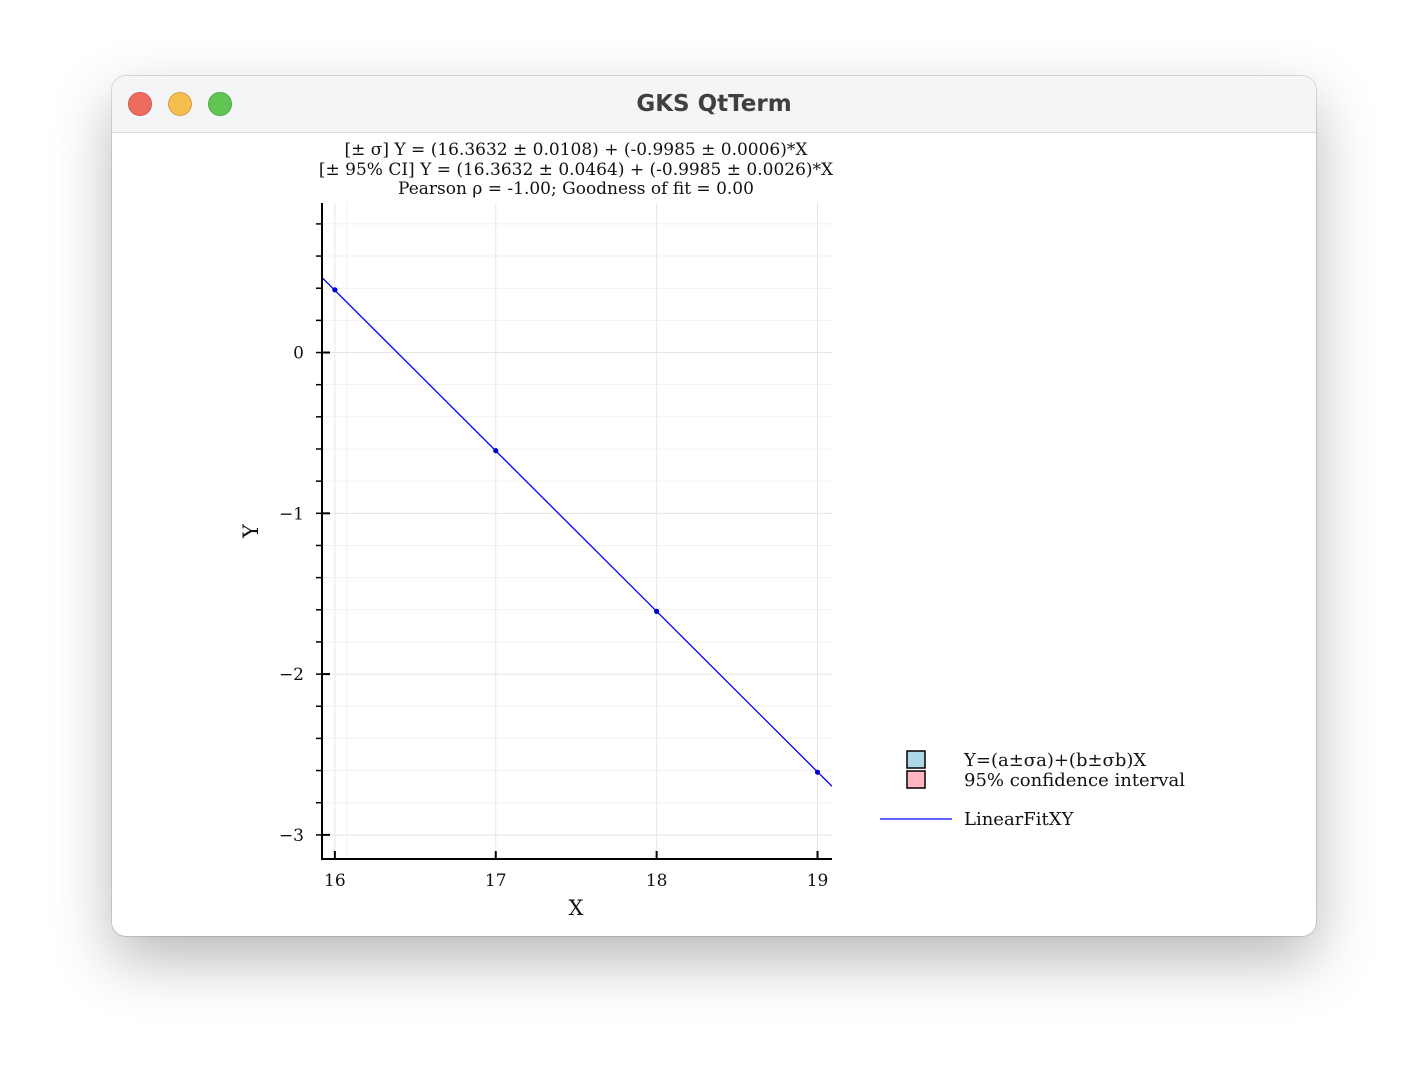 Image resolution: width=1428 pixels, height=1084 pixels. What do you see at coordinates (657, 881) in the screenshot?
I see `x-tick-label: 18` at bounding box center [657, 881].